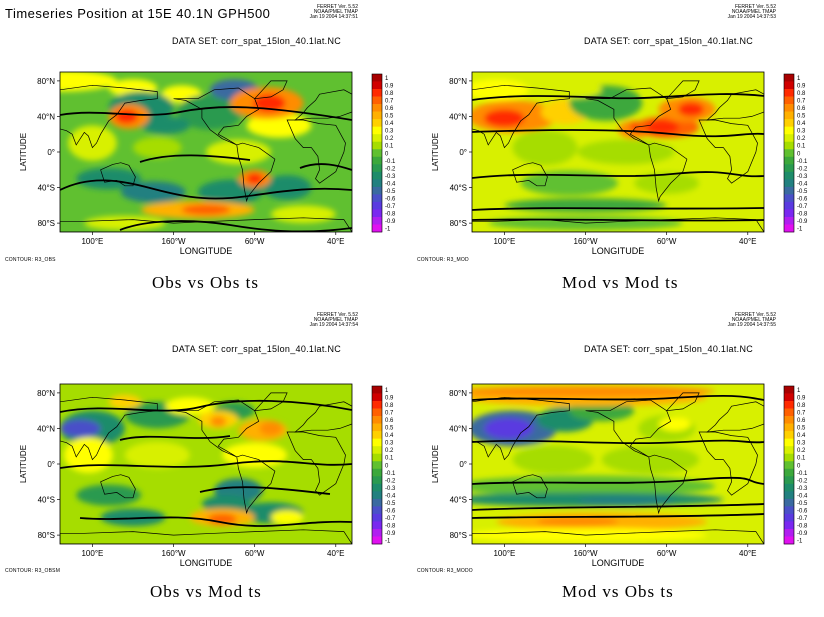 The image size is (824, 617). I want to click on y-tick-label: 40°N, so click(46, 116).